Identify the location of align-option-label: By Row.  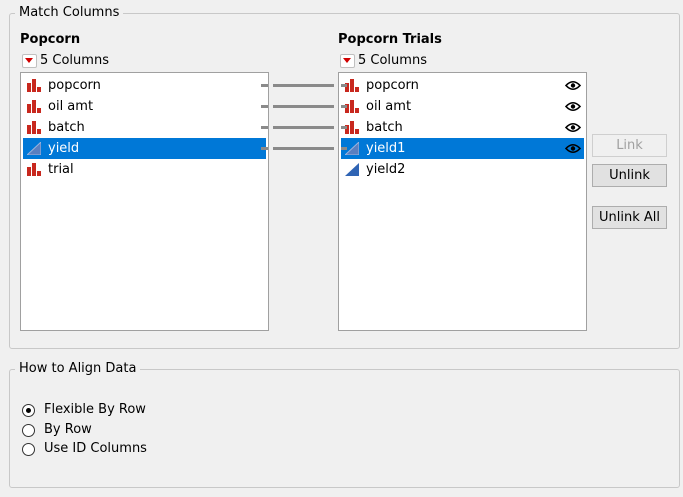
(68, 429).